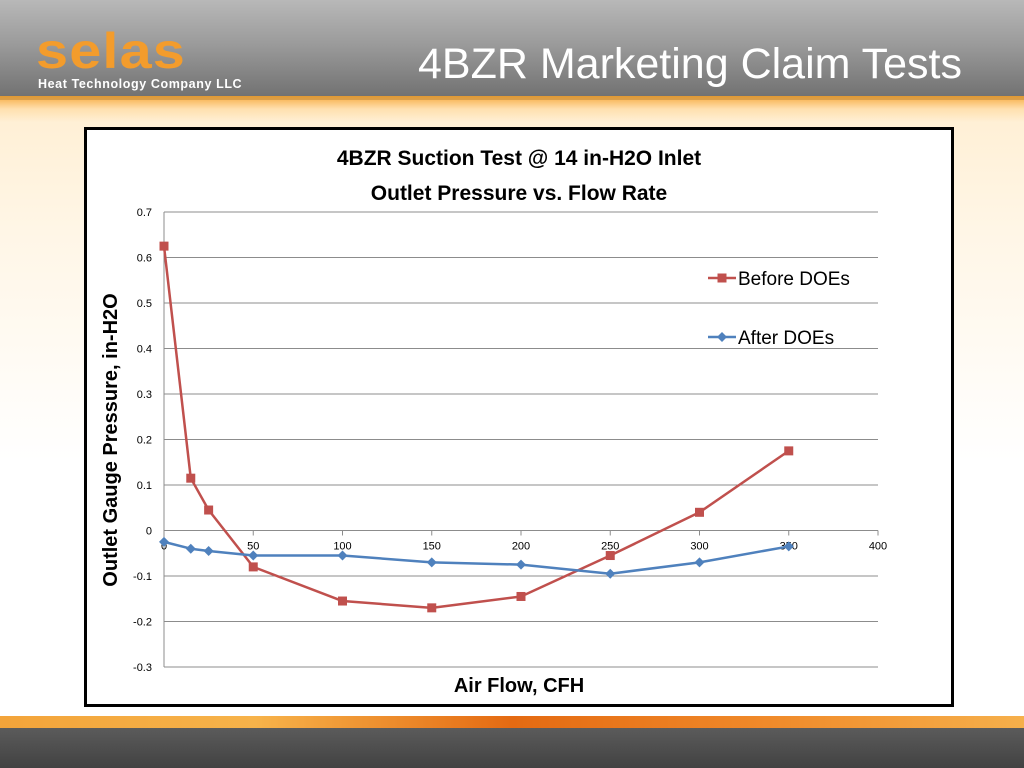 The height and width of the screenshot is (768, 1024). Describe the element at coordinates (144, 395) in the screenshot. I see `y-tick-label: 0.3` at that location.